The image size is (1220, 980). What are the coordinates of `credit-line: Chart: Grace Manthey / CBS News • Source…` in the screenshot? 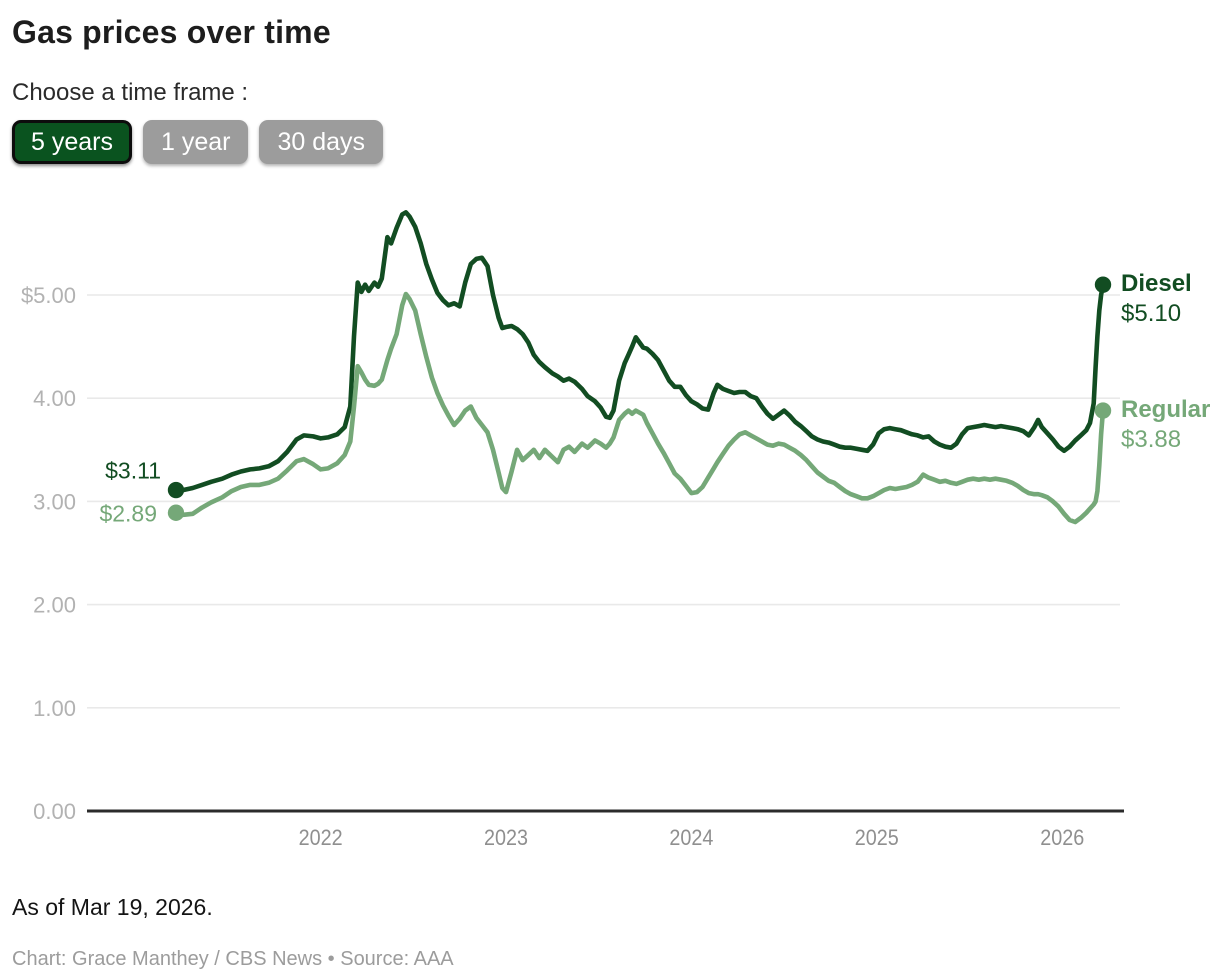 It's located at (233, 959).